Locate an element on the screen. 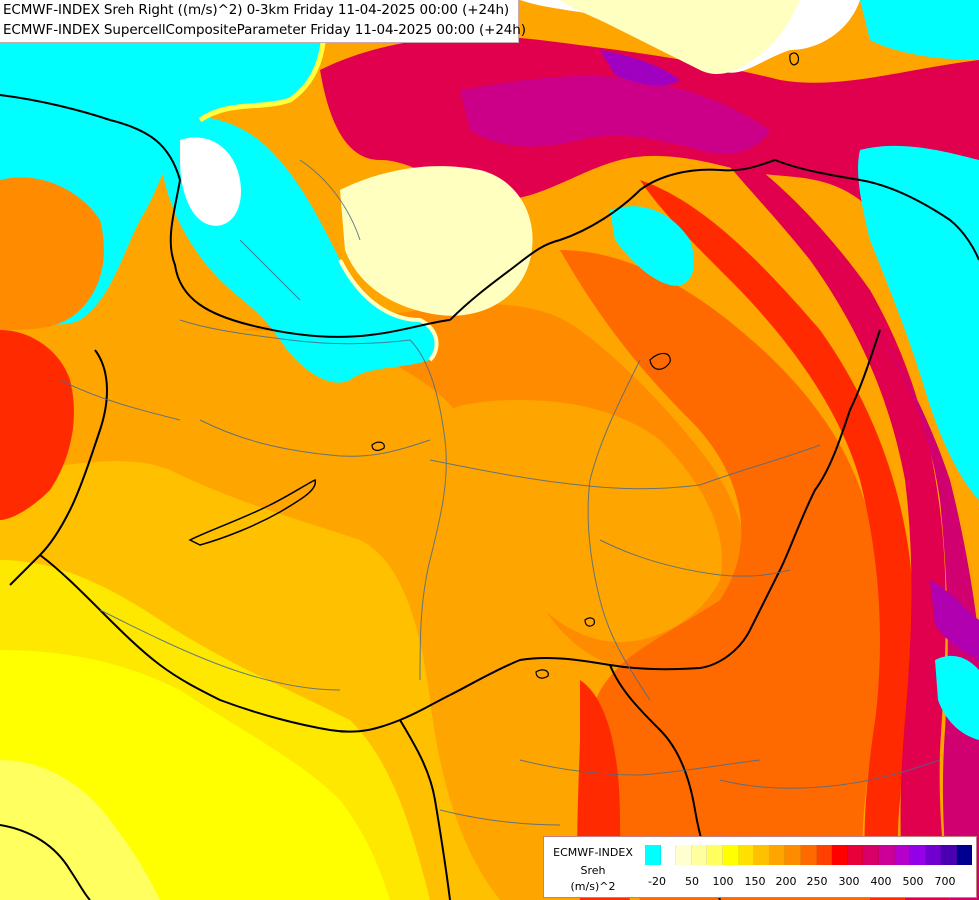 Image resolution: width=979 pixels, height=900 pixels. field-white-northwest is located at coordinates (210, 181).